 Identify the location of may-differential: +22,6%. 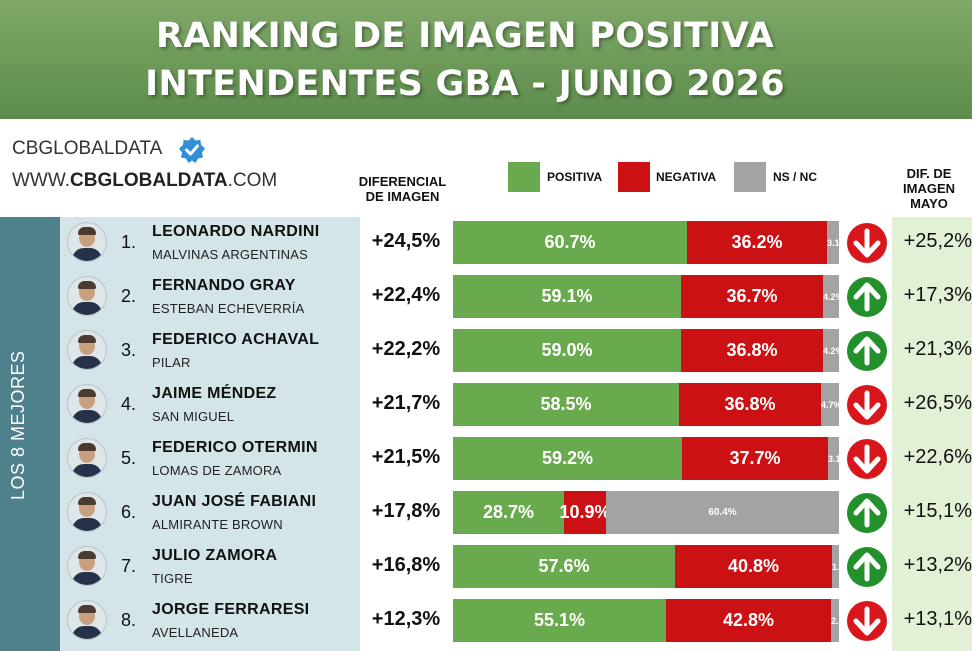
(937, 457).